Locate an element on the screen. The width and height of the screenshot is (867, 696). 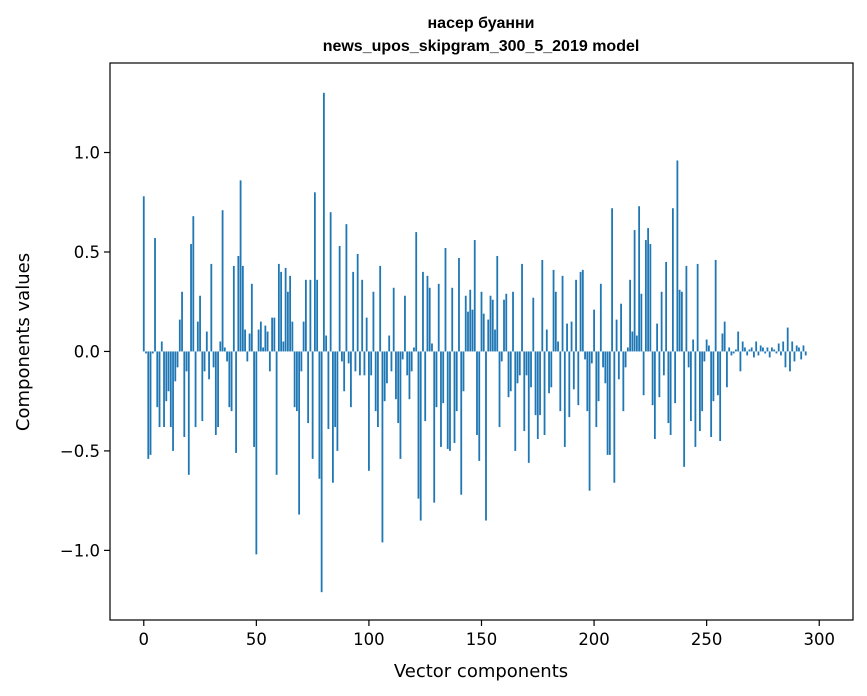
x-tick-label: 300 is located at coordinates (819, 639).